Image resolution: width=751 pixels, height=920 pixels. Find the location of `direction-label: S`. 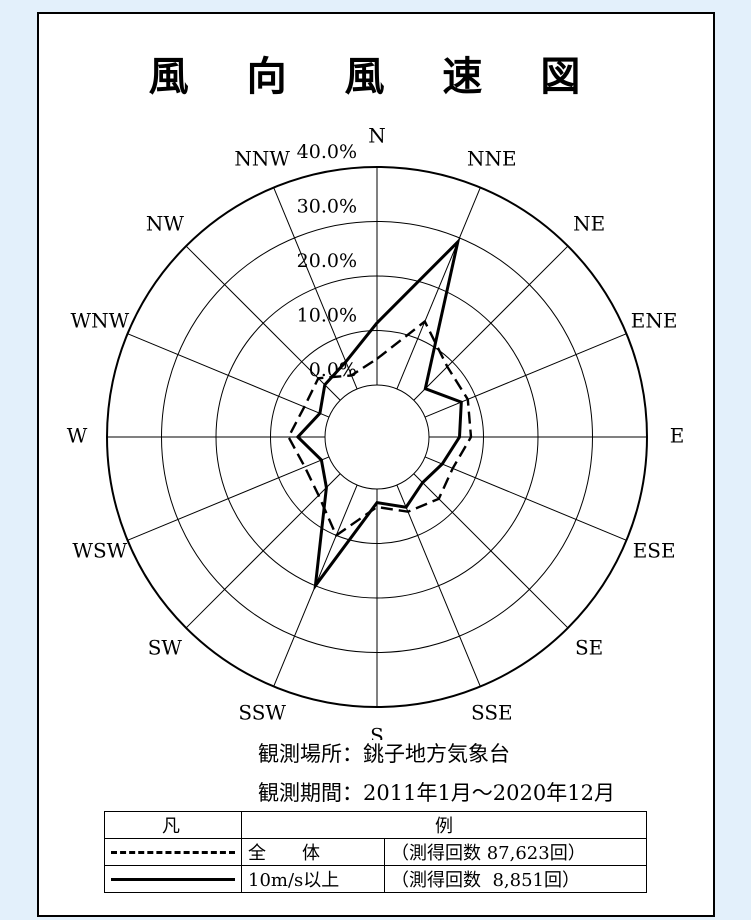

direction-label: S is located at coordinates (377, 732).